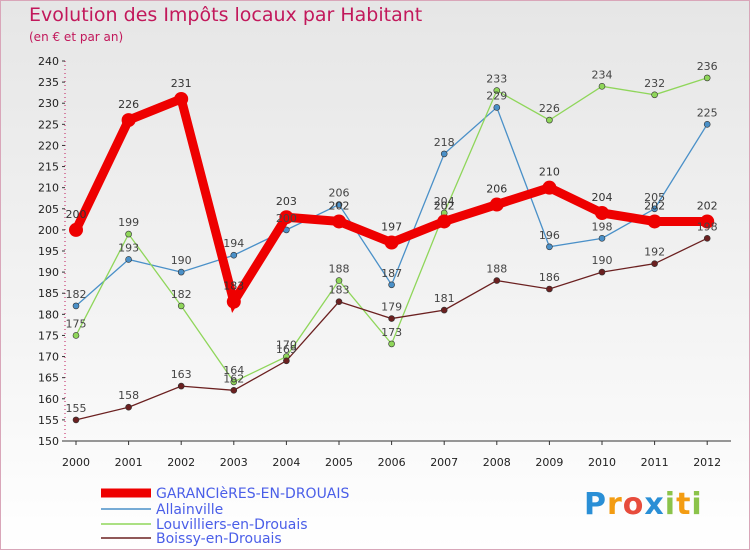  Describe the element at coordinates (48, 272) in the screenshot. I see `y-tick-label: 190` at that location.